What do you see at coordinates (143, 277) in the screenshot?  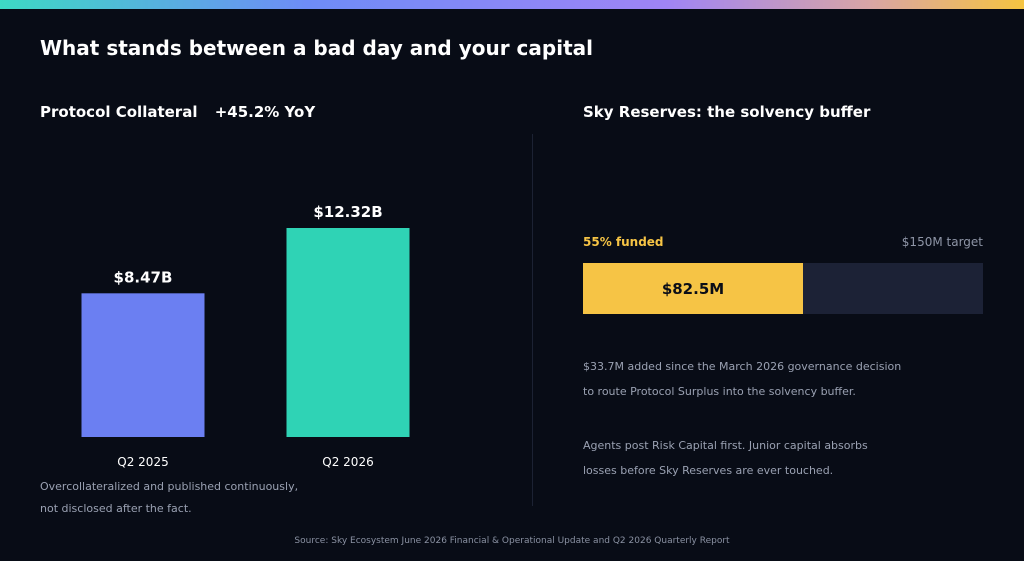 I see `bar-value-label: $8.47B` at bounding box center [143, 277].